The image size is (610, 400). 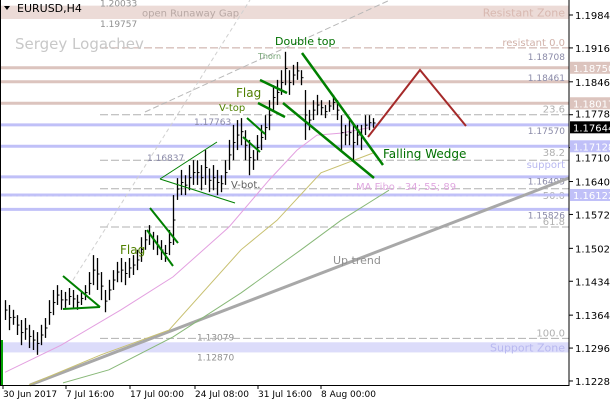 What do you see at coordinates (305, 41) in the screenshot?
I see `annotation-double-top: Double top` at bounding box center [305, 41].